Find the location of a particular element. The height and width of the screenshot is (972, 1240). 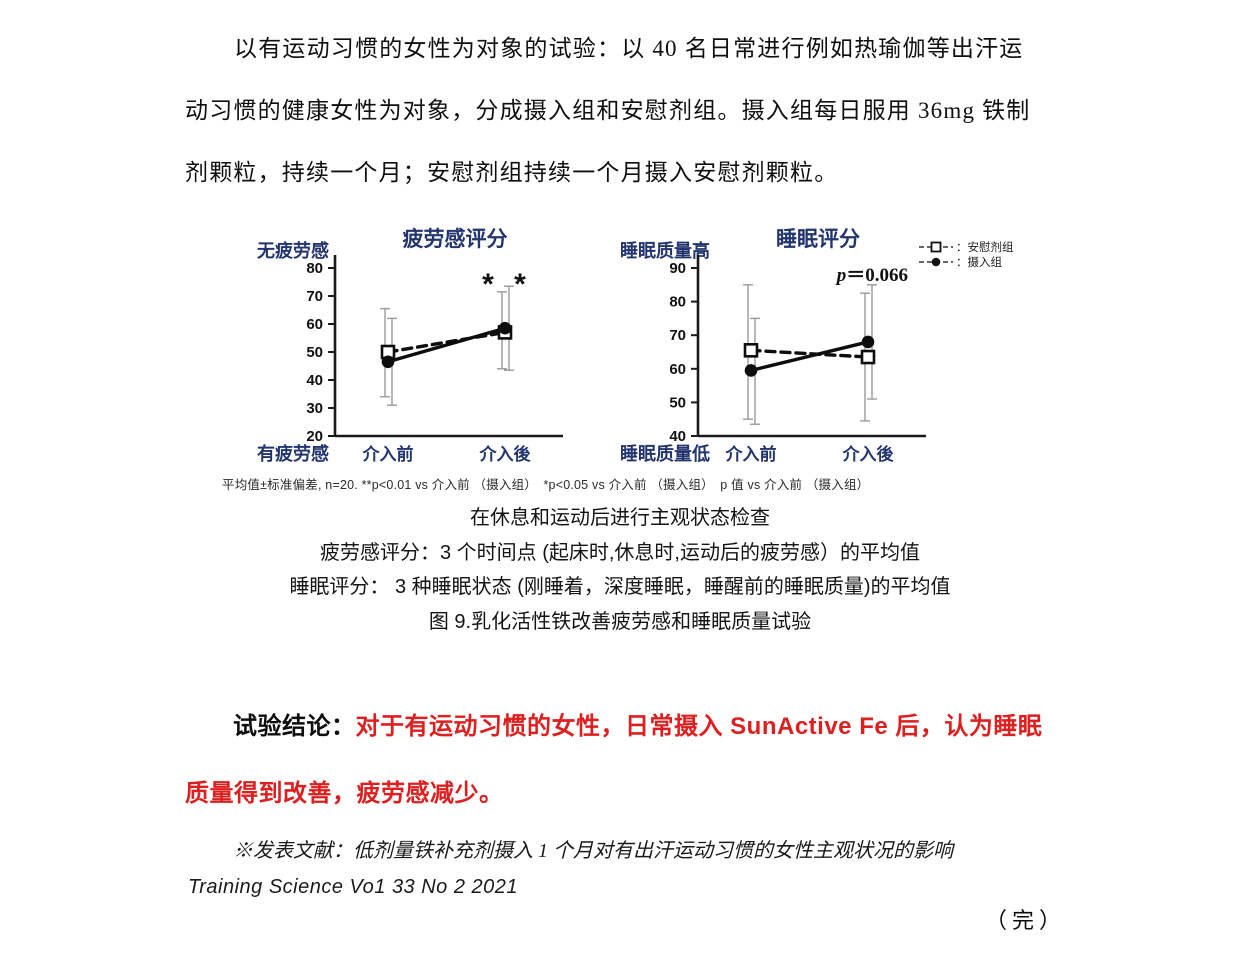

chart-legend: ： 安慰剂组 ： 摄入组 is located at coordinates (966, 254).